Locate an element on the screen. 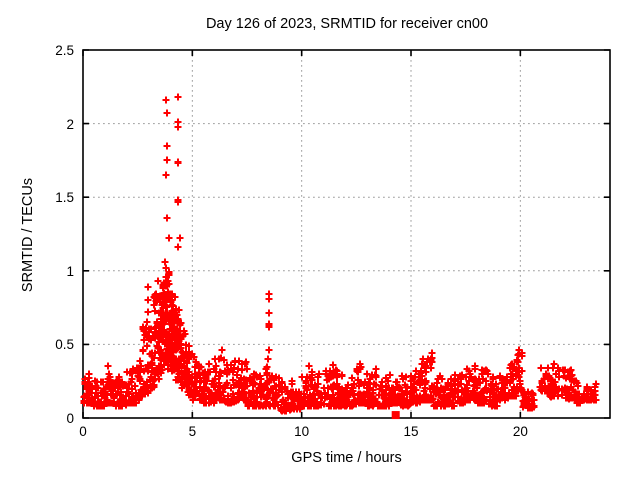 The width and height of the screenshot is (640, 480). y-tick-label: 2 is located at coordinates (70, 124).